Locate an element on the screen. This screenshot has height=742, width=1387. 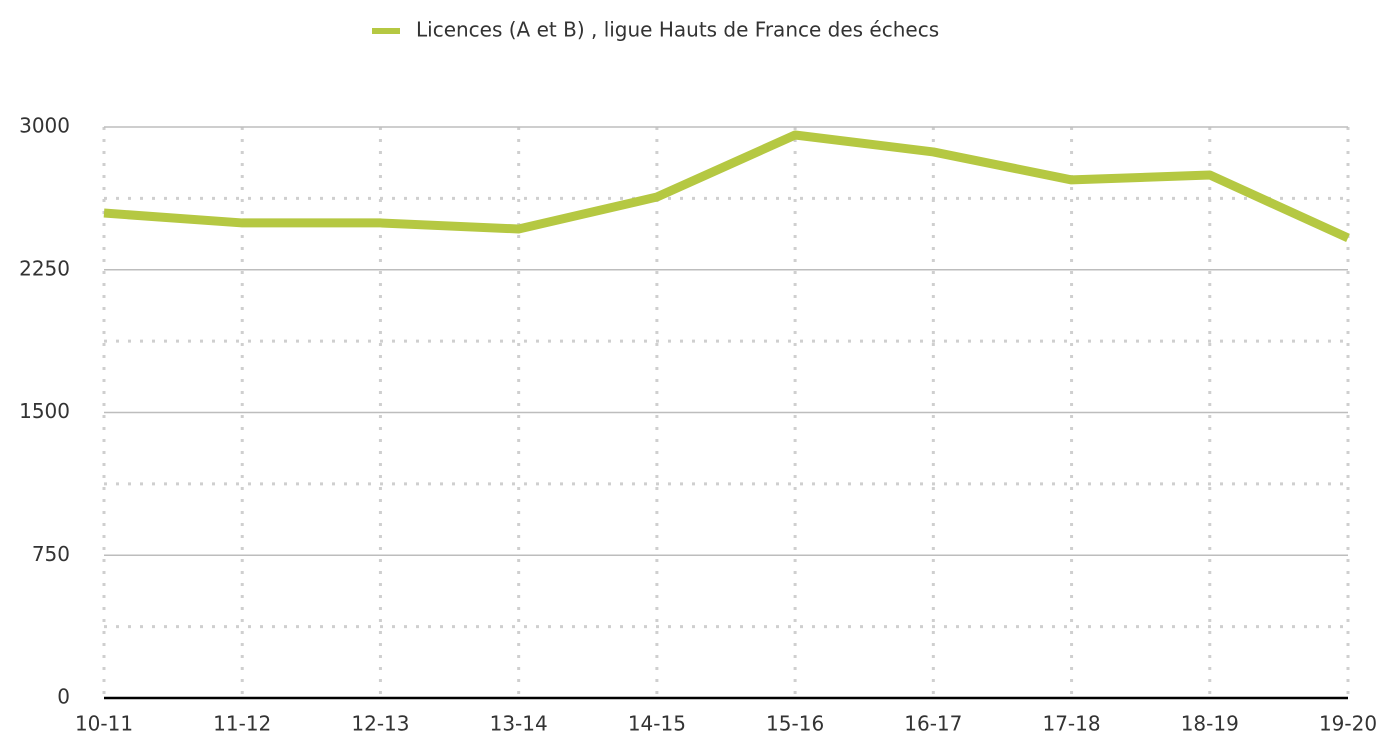
y-tick-label: 750 is located at coordinates (51, 554).